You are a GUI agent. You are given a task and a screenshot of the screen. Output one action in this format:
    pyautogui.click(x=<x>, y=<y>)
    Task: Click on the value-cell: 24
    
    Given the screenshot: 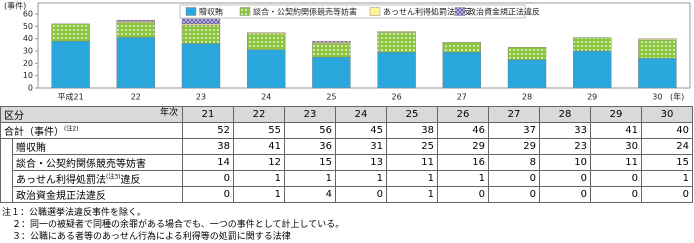 What is the action you would take?
    pyautogui.click(x=667, y=146)
    